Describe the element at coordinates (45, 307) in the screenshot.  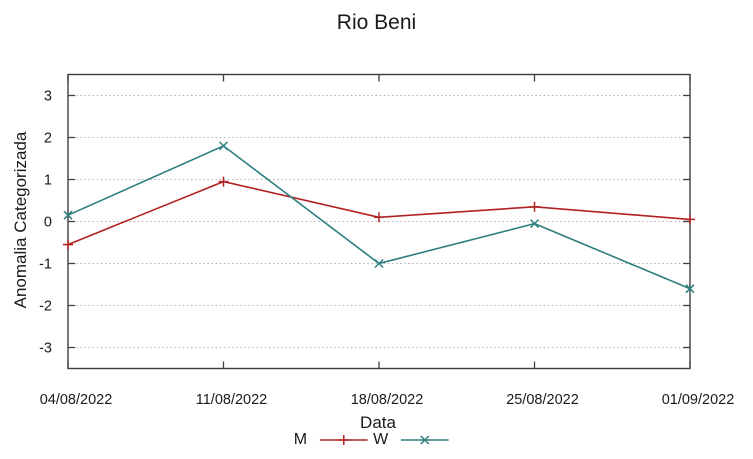
I see `y-tick-label: -2` at that location.